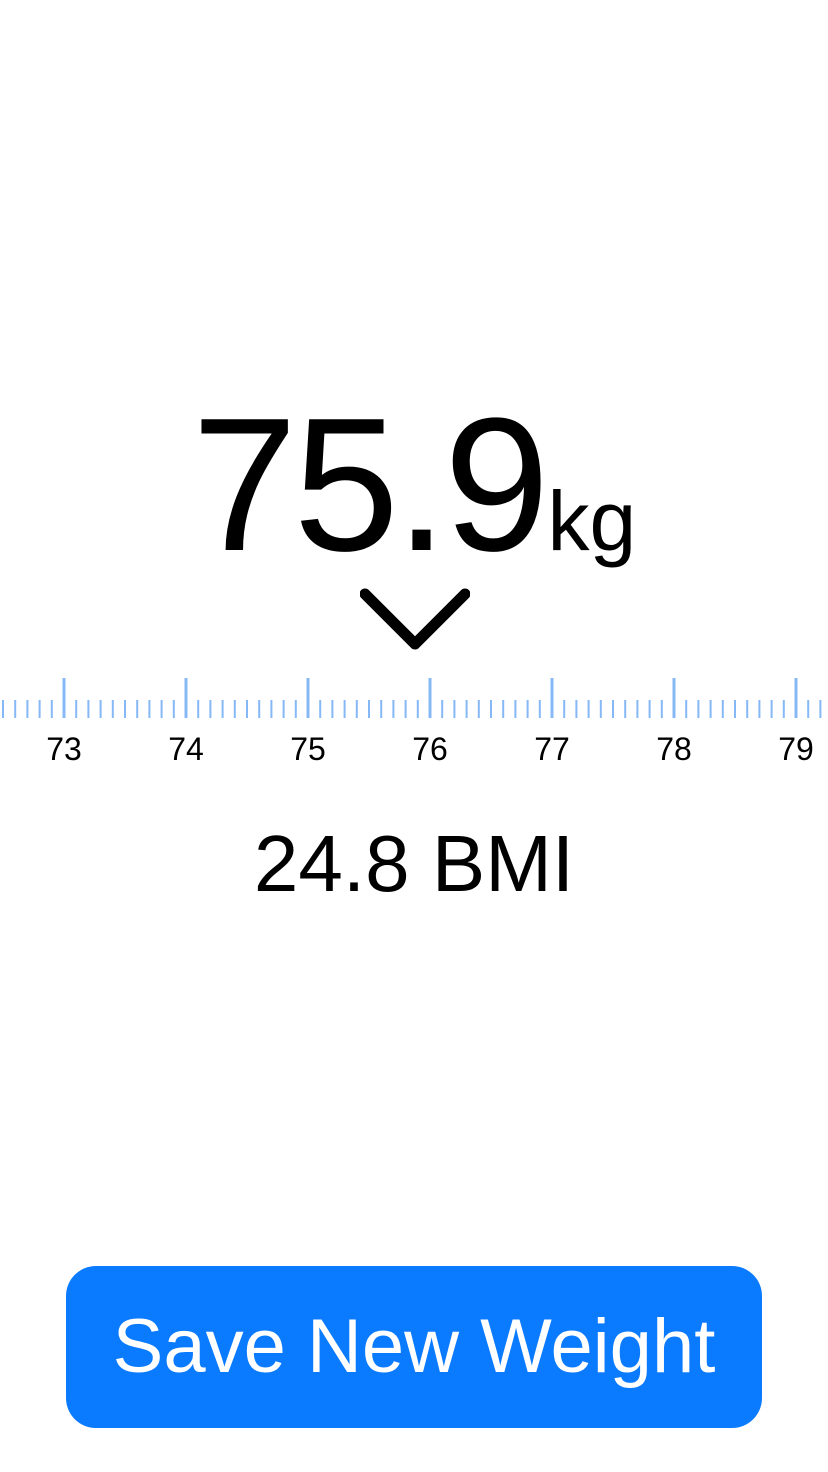 The height and width of the screenshot is (1472, 828). What do you see at coordinates (414, 725) in the screenshot?
I see `weight-ruler: 73 74 75 76 77 78 79` at bounding box center [414, 725].